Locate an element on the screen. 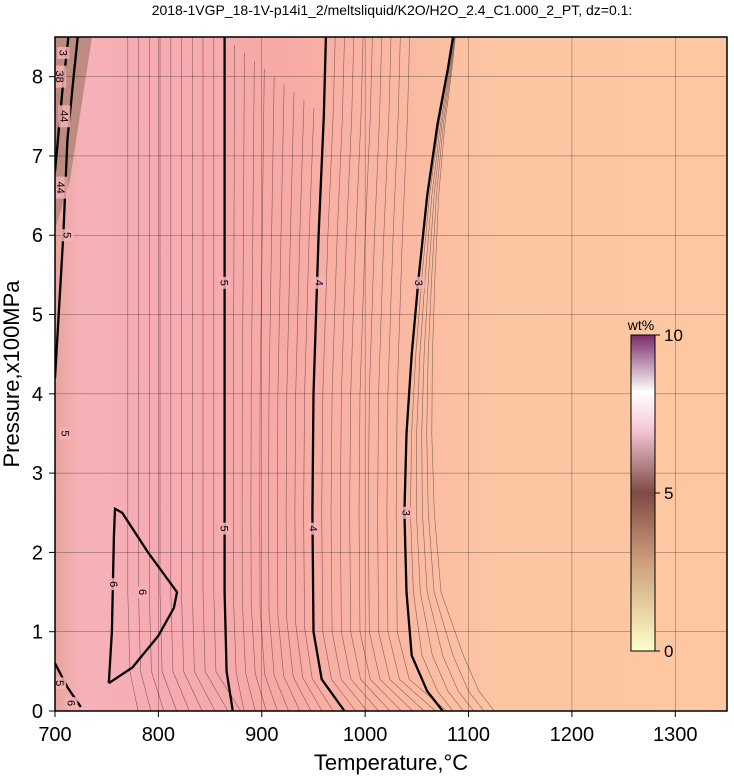  x-tick-label: 1300 is located at coordinates (675, 735).